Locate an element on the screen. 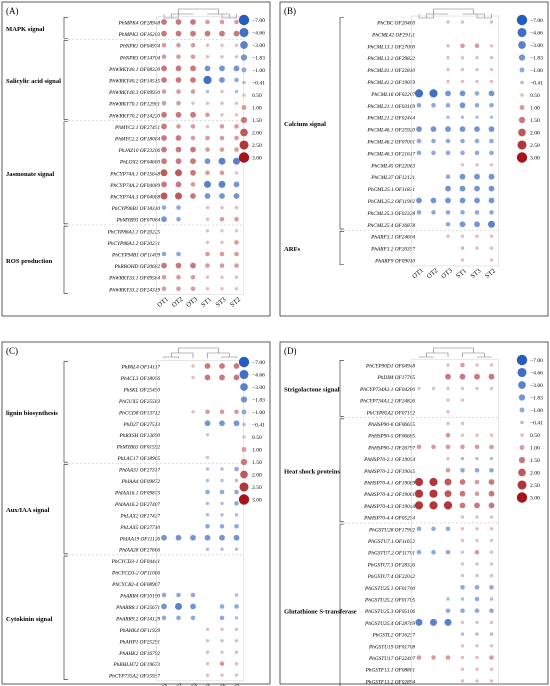  legend-label: 1.50 is located at coordinates (257, 121).